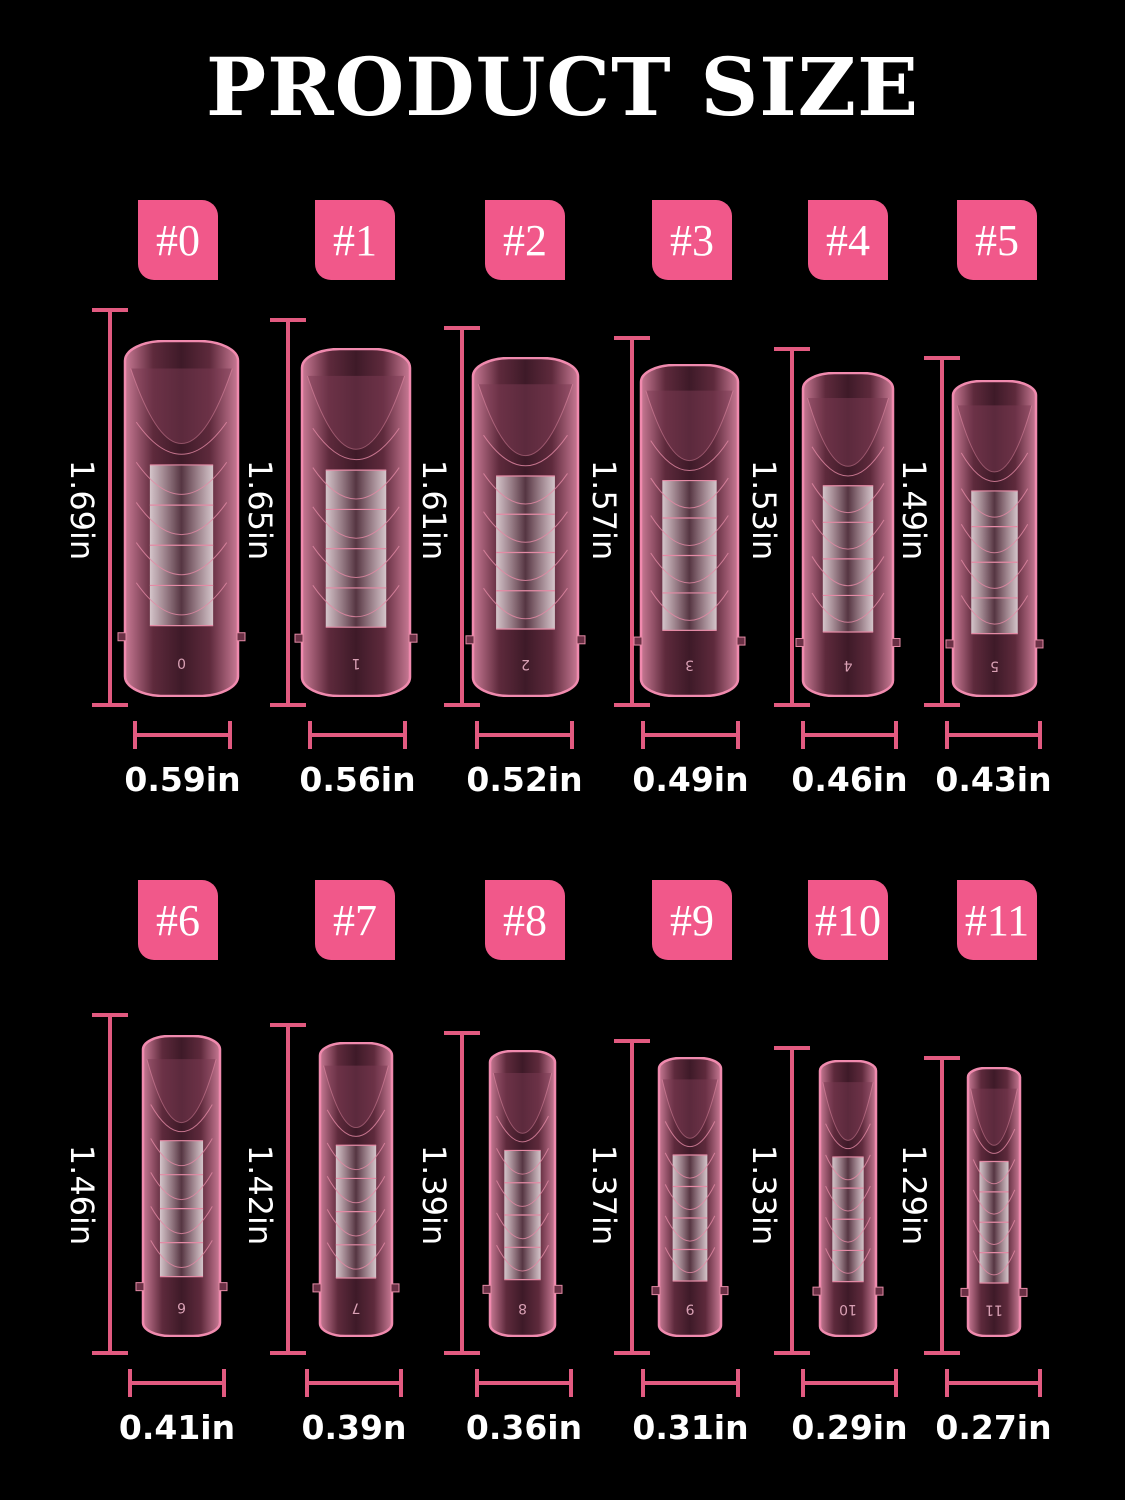 This screenshot has height=1500, width=1125. Describe the element at coordinates (764, 1195) in the screenshot. I see `length-label: 1.33in` at that location.